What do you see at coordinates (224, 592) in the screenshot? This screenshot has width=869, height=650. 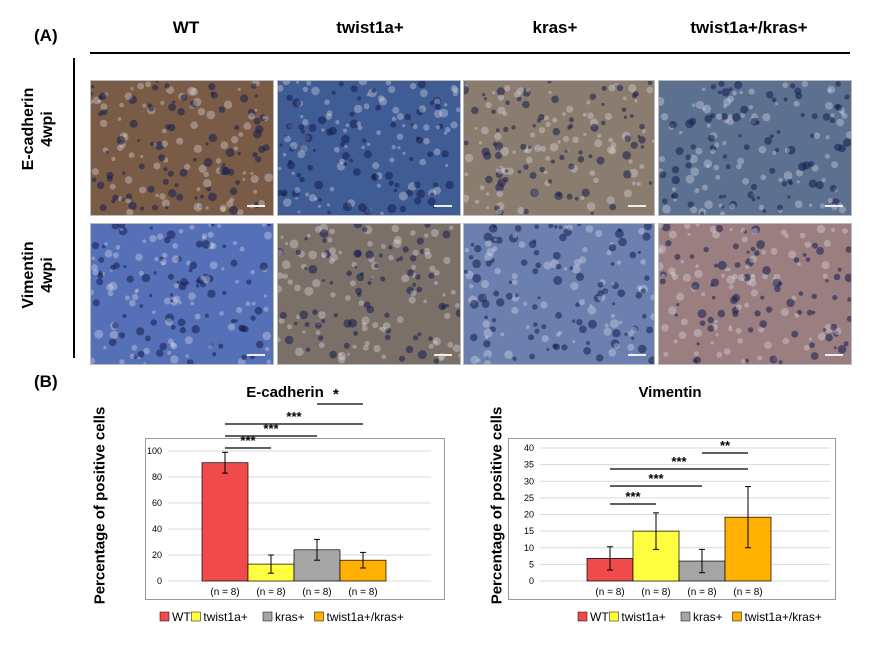 I see `n-label: (n = 8)` at bounding box center [224, 592].